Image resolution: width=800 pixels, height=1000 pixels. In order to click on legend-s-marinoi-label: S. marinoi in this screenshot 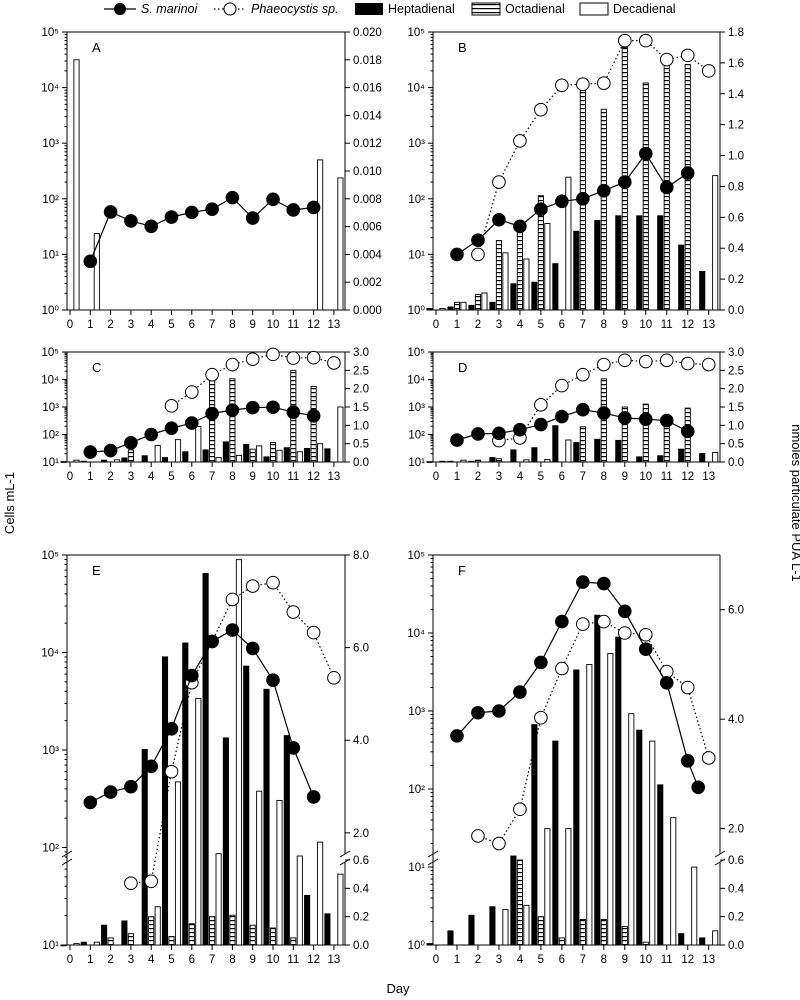, I will do `click(169, 9)`.